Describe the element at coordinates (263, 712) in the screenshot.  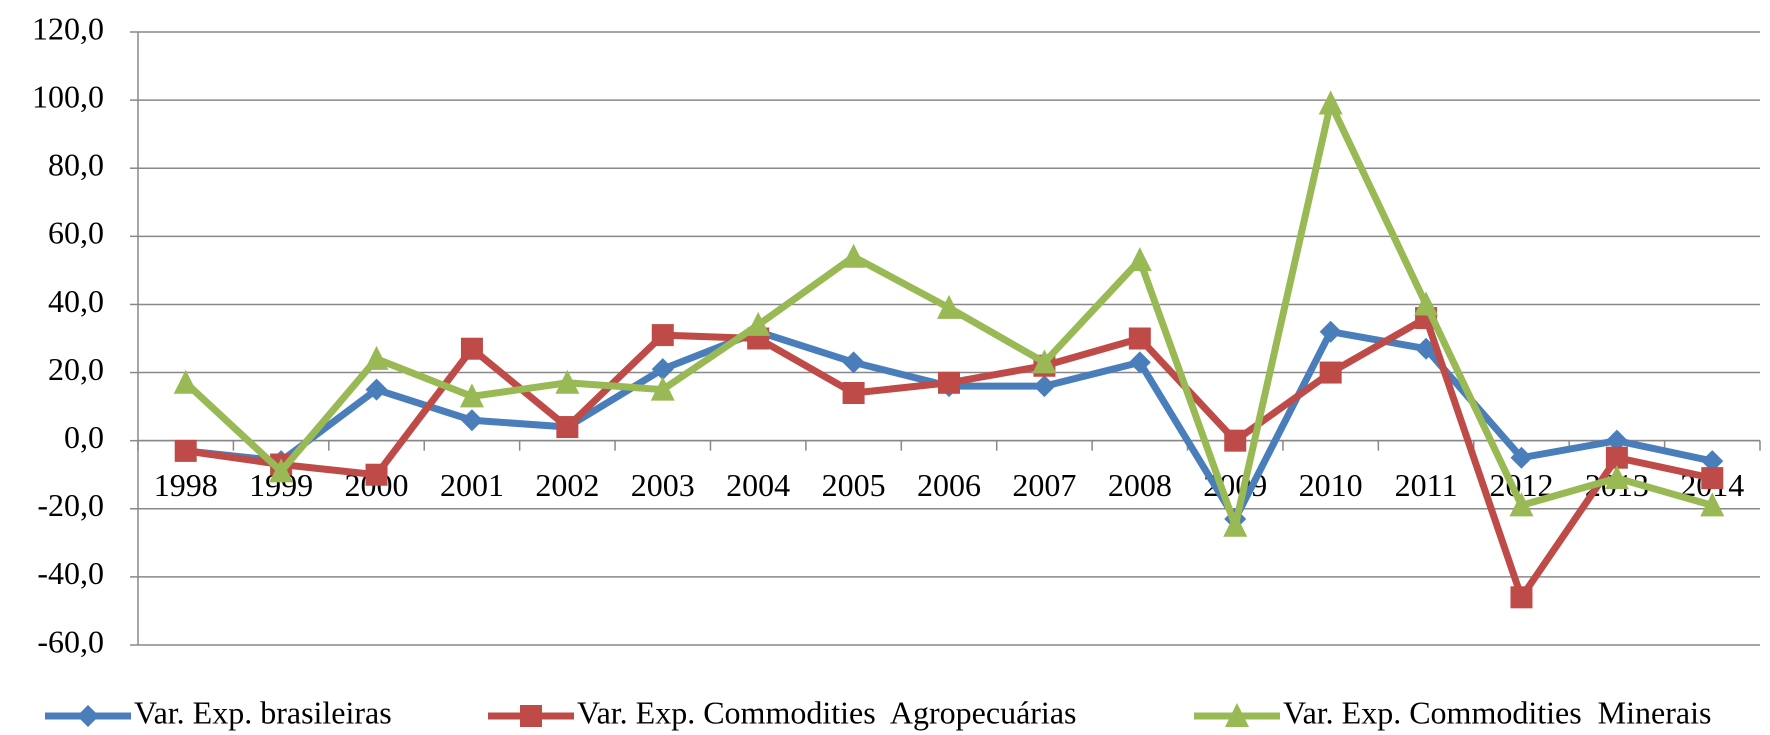
I see `legend-label: Var. Exp. brasileiras` at that location.